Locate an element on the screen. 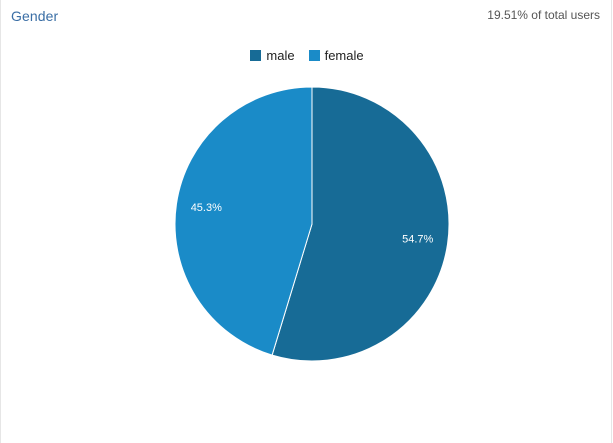 This screenshot has width=613, height=443. legend-label-female: female is located at coordinates (344, 55).